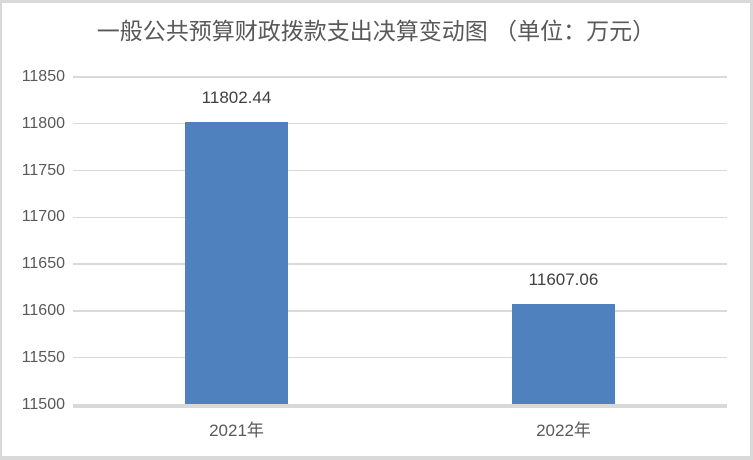 The width and height of the screenshot is (753, 460). Describe the element at coordinates (43, 76) in the screenshot. I see `y-tick-label: 11850` at that location.